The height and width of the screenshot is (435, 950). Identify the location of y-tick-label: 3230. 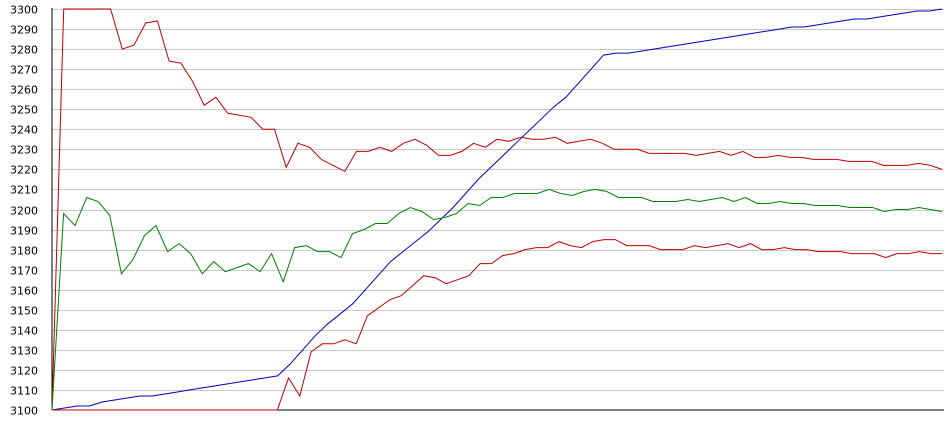
(24, 150).